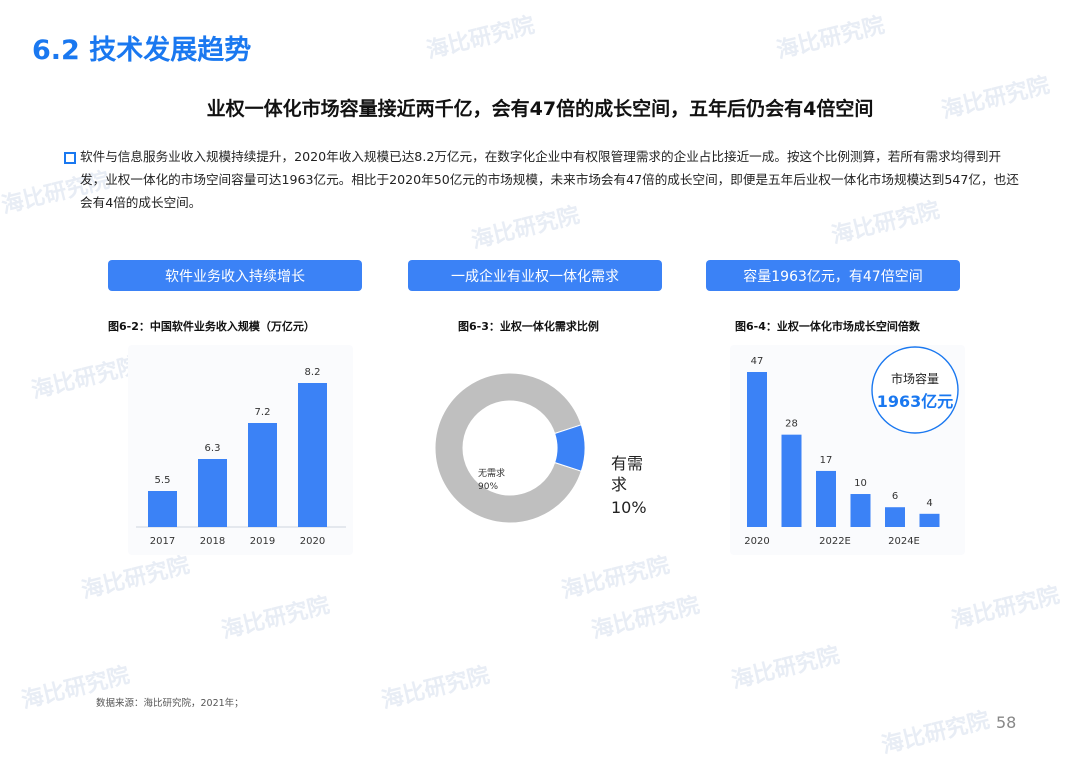 The image size is (1080, 763). Describe the element at coordinates (904, 541) in the screenshot. I see `tick-label-2024E: 2024E` at that location.